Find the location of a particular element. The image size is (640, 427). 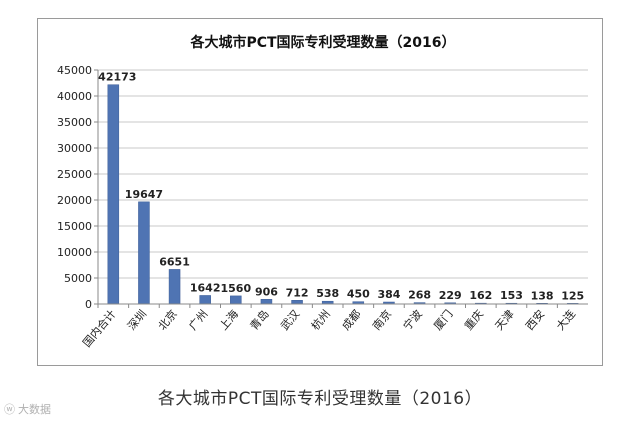

y-tick-label: 5000 is located at coordinates (78, 278).